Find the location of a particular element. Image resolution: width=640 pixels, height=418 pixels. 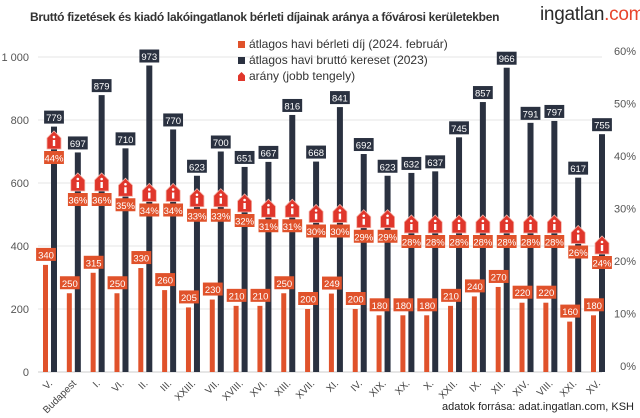

salary-value-label: 841 is located at coordinates (340, 99).